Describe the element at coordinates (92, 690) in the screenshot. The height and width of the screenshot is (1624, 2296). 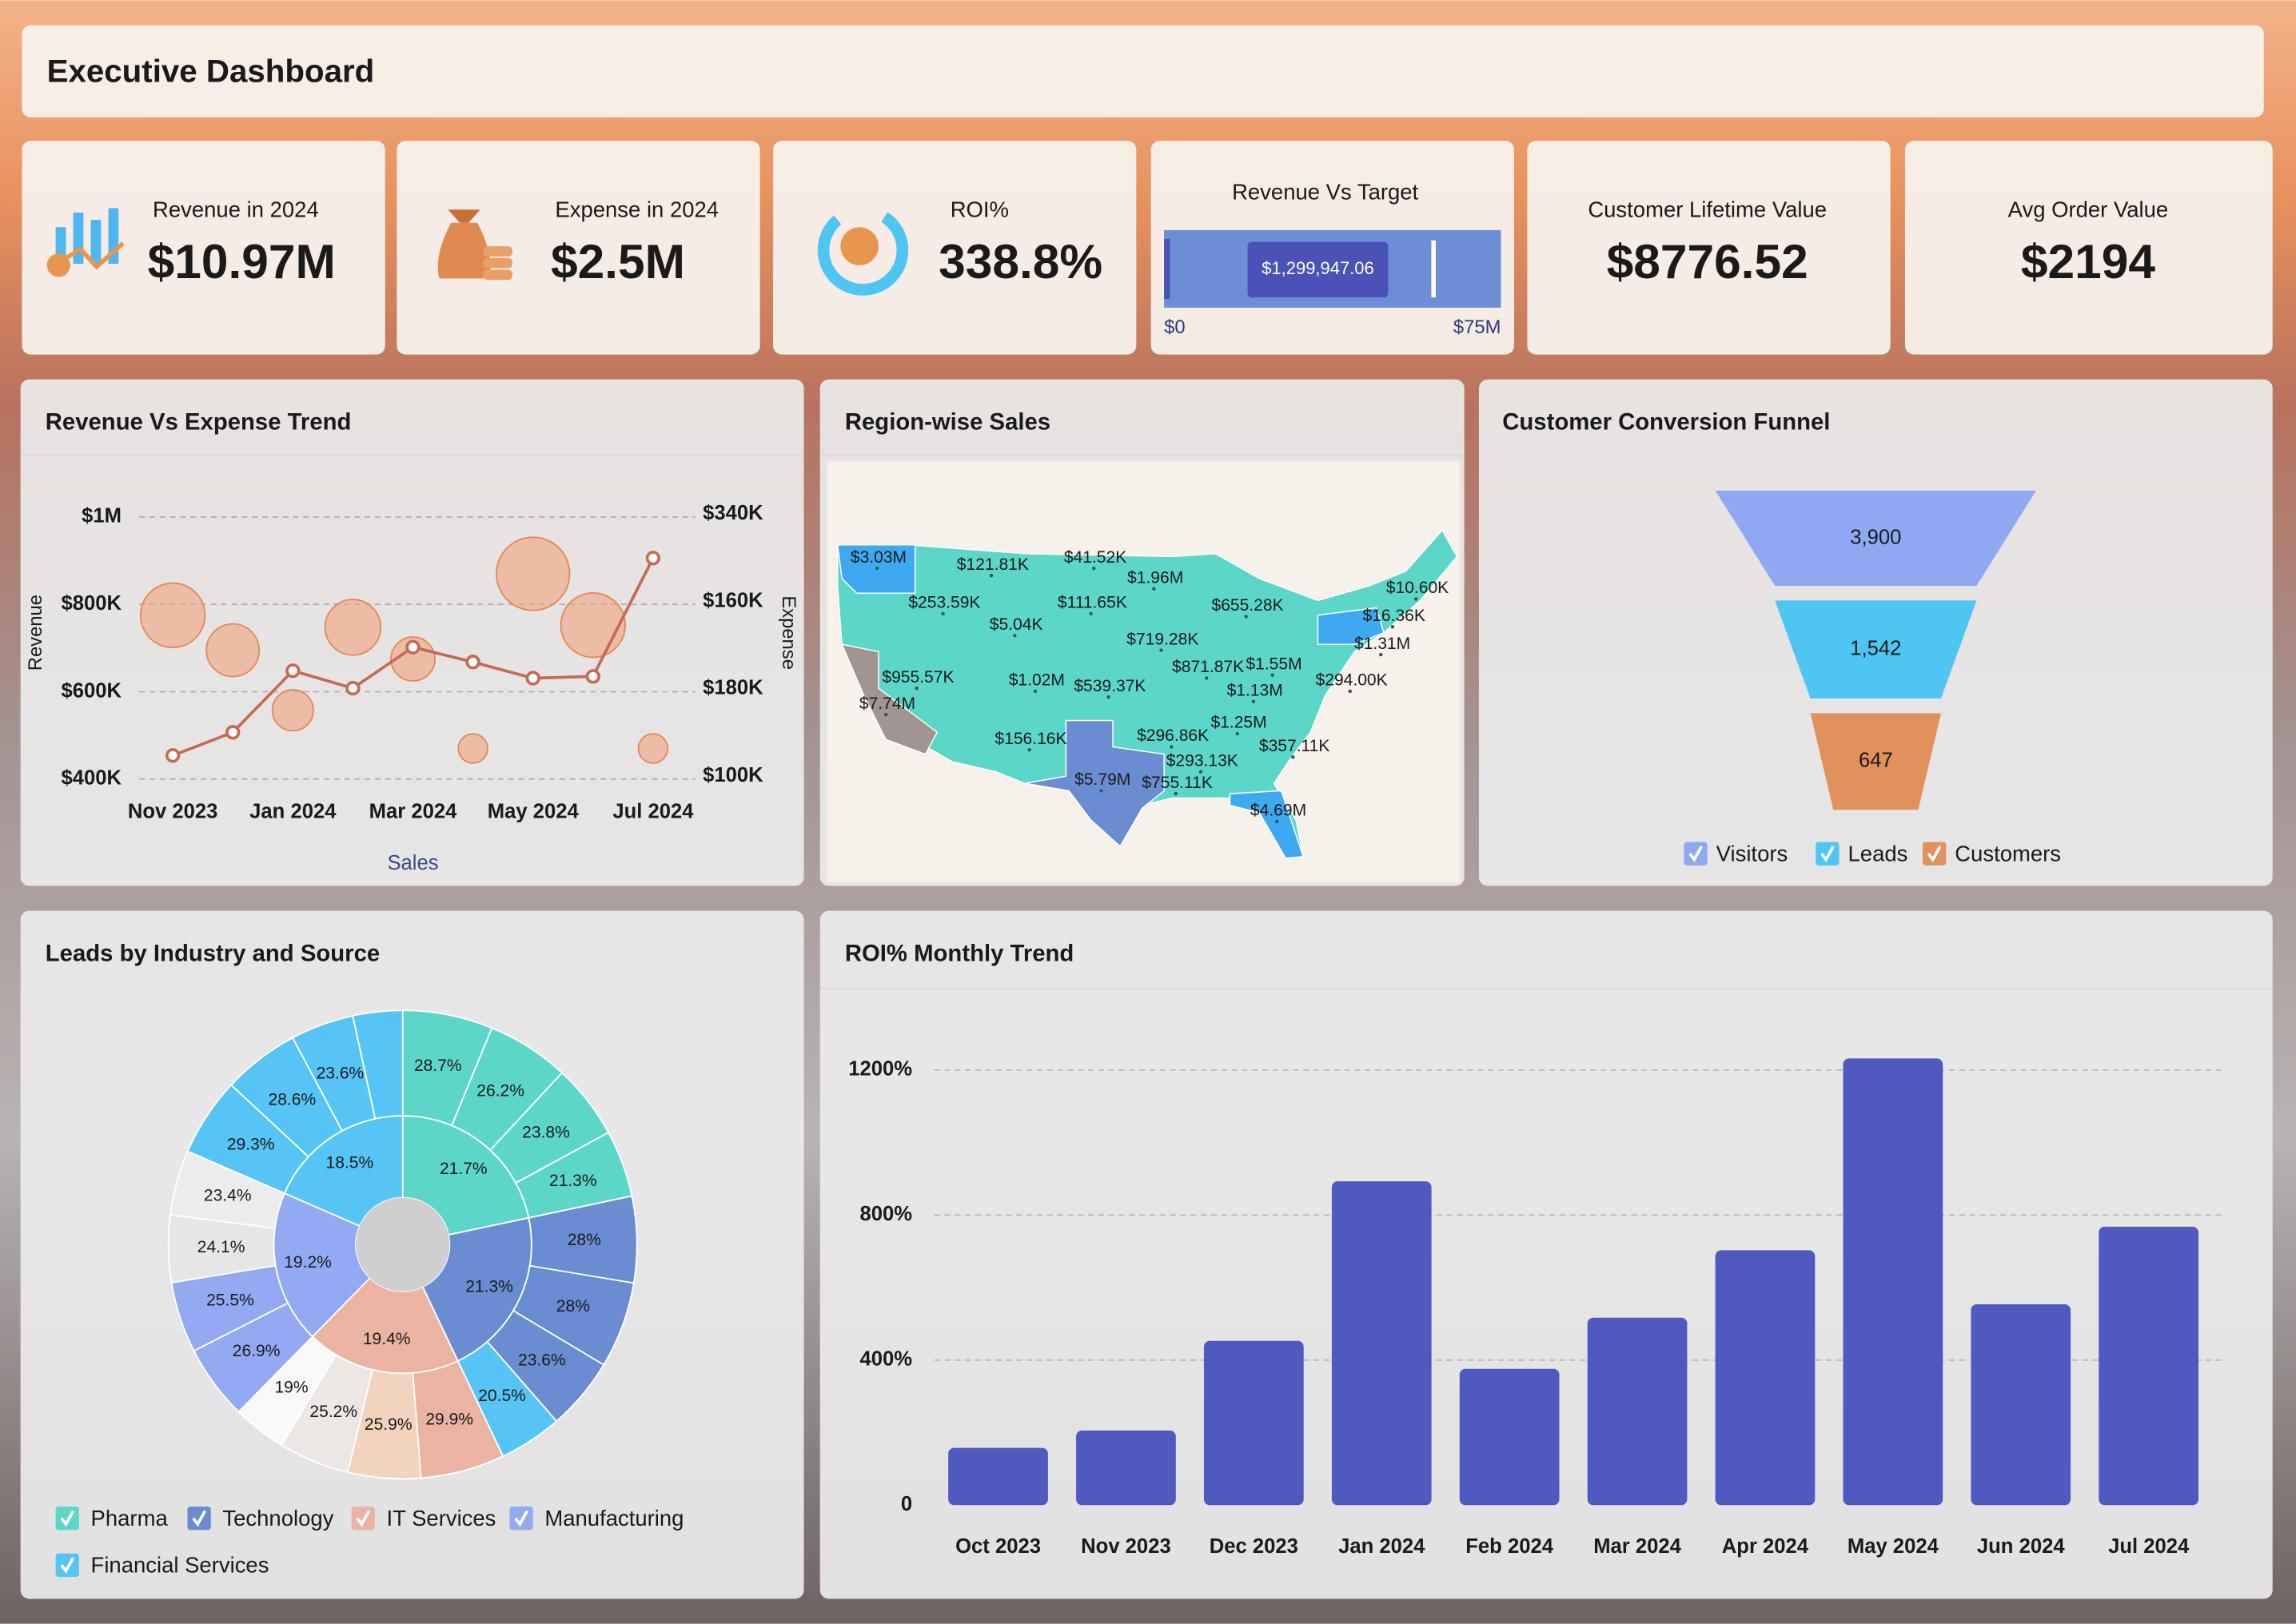
I see `y-tick-label: $600K` at that location.